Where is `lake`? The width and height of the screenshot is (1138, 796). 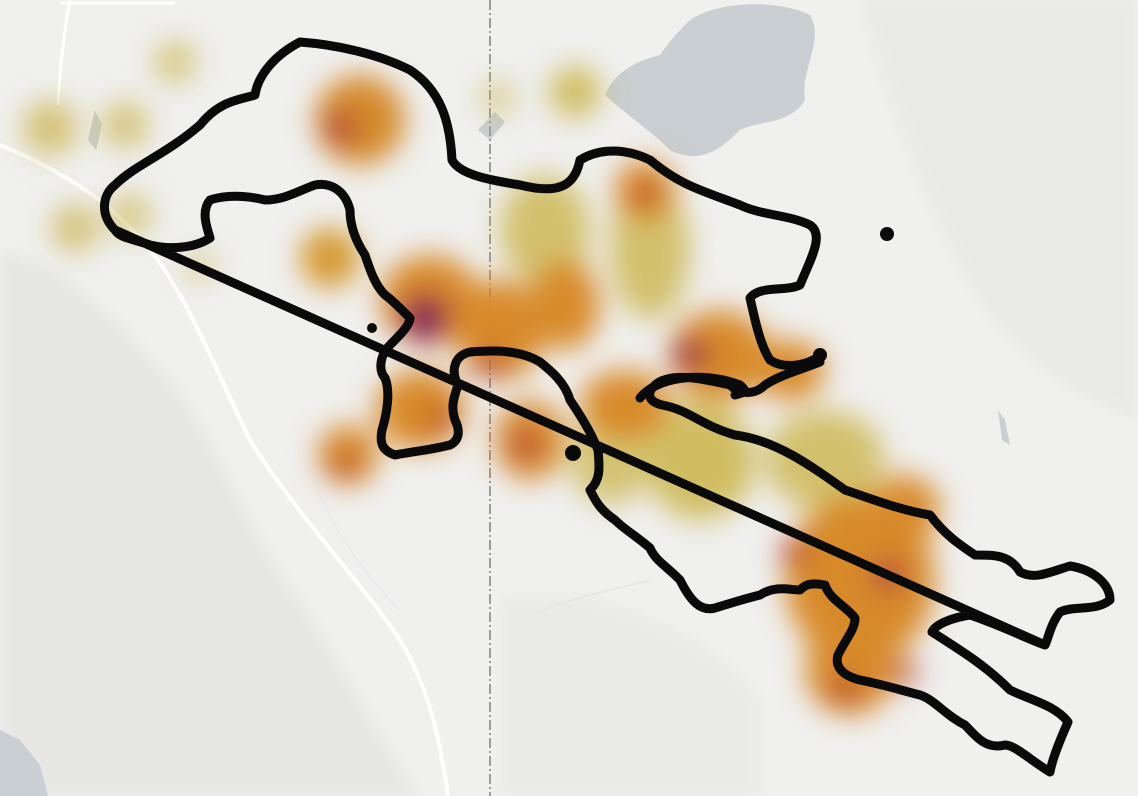
lake is located at coordinates (710, 80).